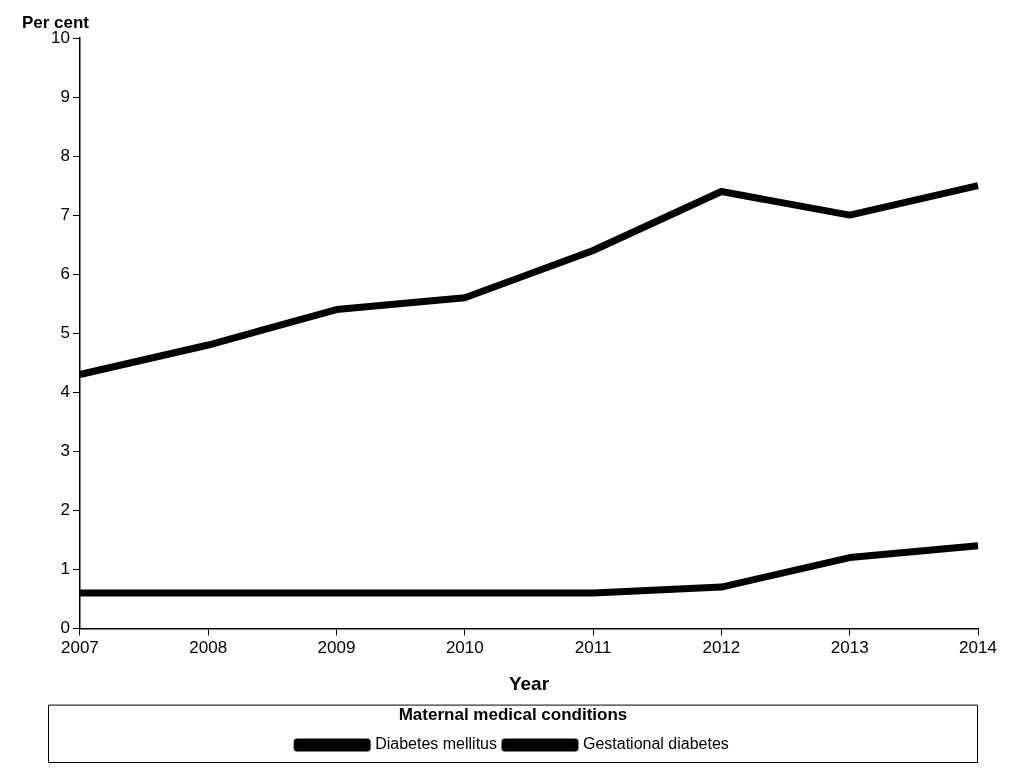 The height and width of the screenshot is (775, 1018). I want to click on y-tick-label: 10, so click(60, 37).